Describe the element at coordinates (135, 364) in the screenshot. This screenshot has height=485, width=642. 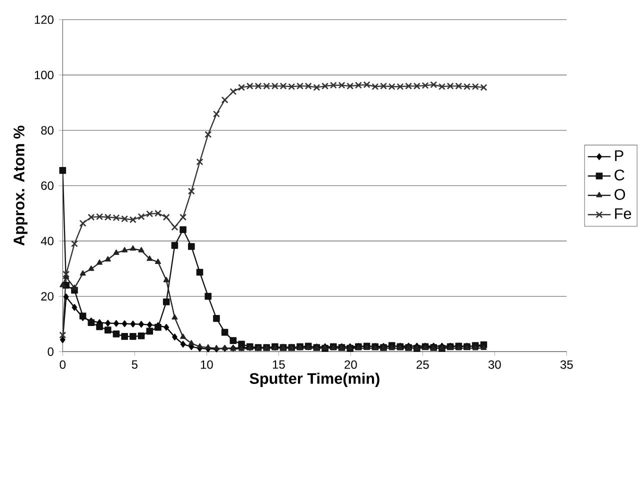
I see `x-tick-label: 5` at that location.